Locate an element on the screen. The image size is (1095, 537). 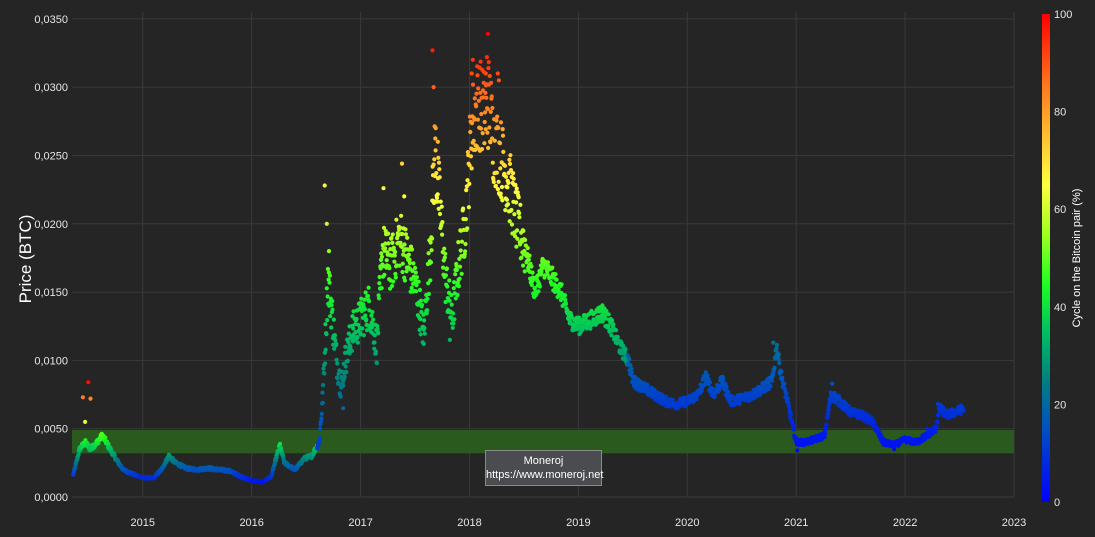
y-tick-label: 0,0250 is located at coordinates (51, 156).